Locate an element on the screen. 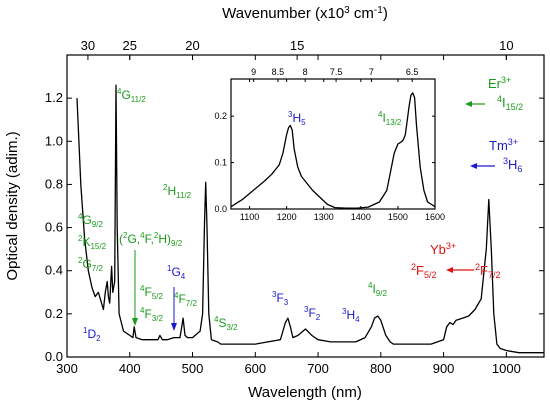 This screenshot has width=550, height=407. yb-transition-arrowhead is located at coordinates (449, 270).